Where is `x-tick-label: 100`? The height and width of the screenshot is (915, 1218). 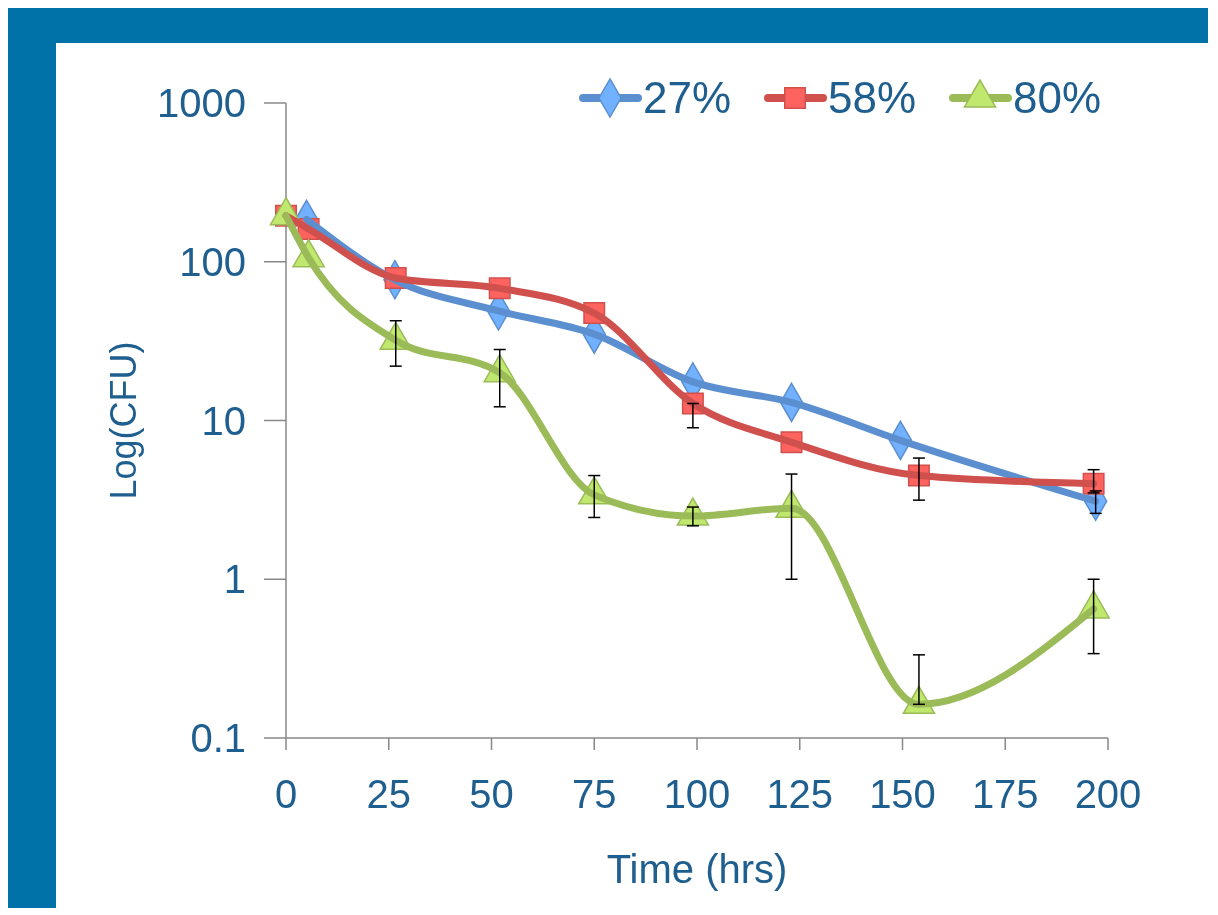 x-tick-label: 100 is located at coordinates (697, 794).